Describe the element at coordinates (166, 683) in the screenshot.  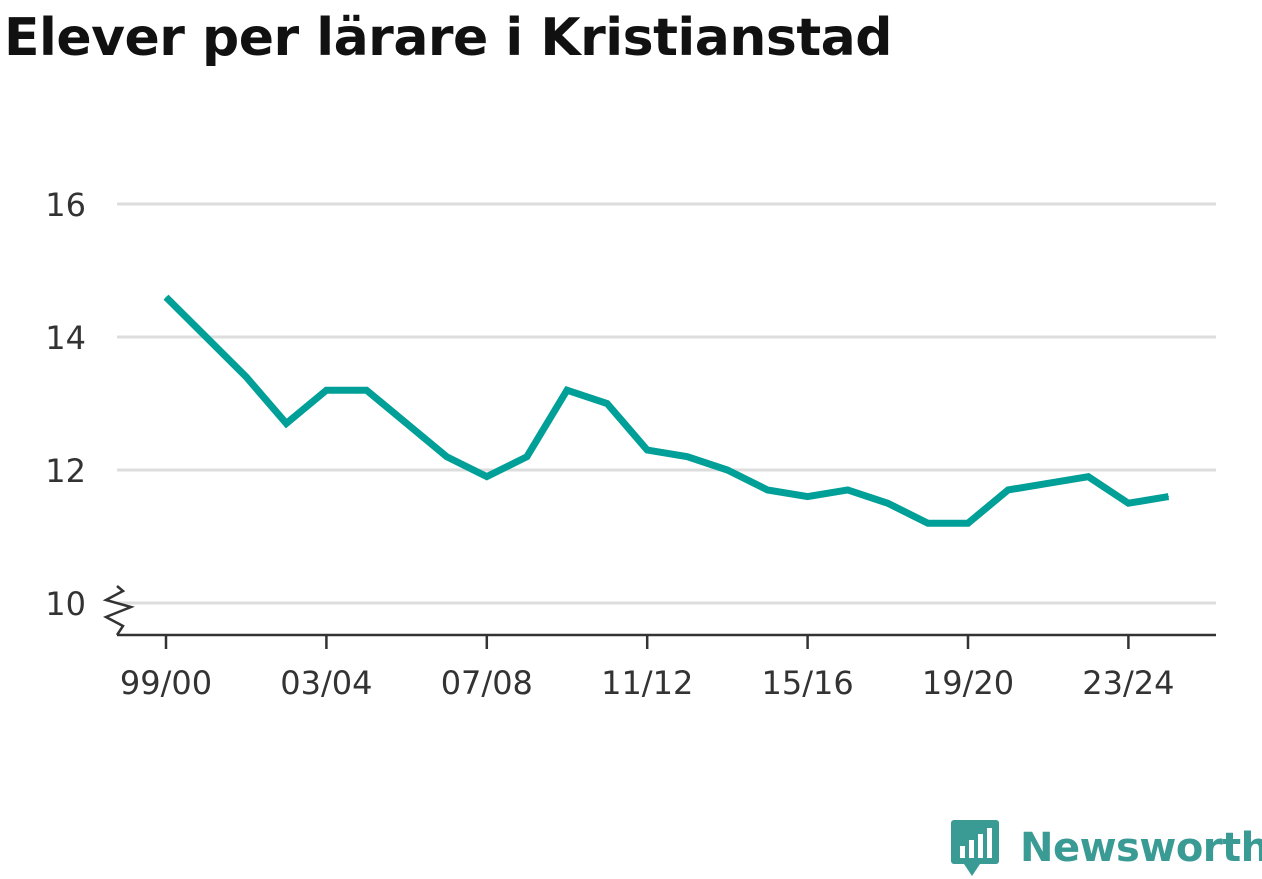
I see `x-tick-label: 99/00` at that location.